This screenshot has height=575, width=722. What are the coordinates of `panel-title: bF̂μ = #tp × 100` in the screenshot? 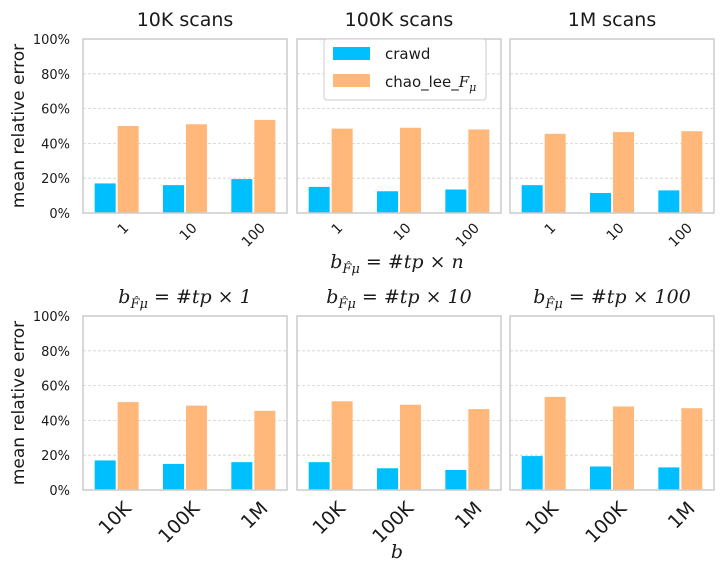 It's located at (612, 299).